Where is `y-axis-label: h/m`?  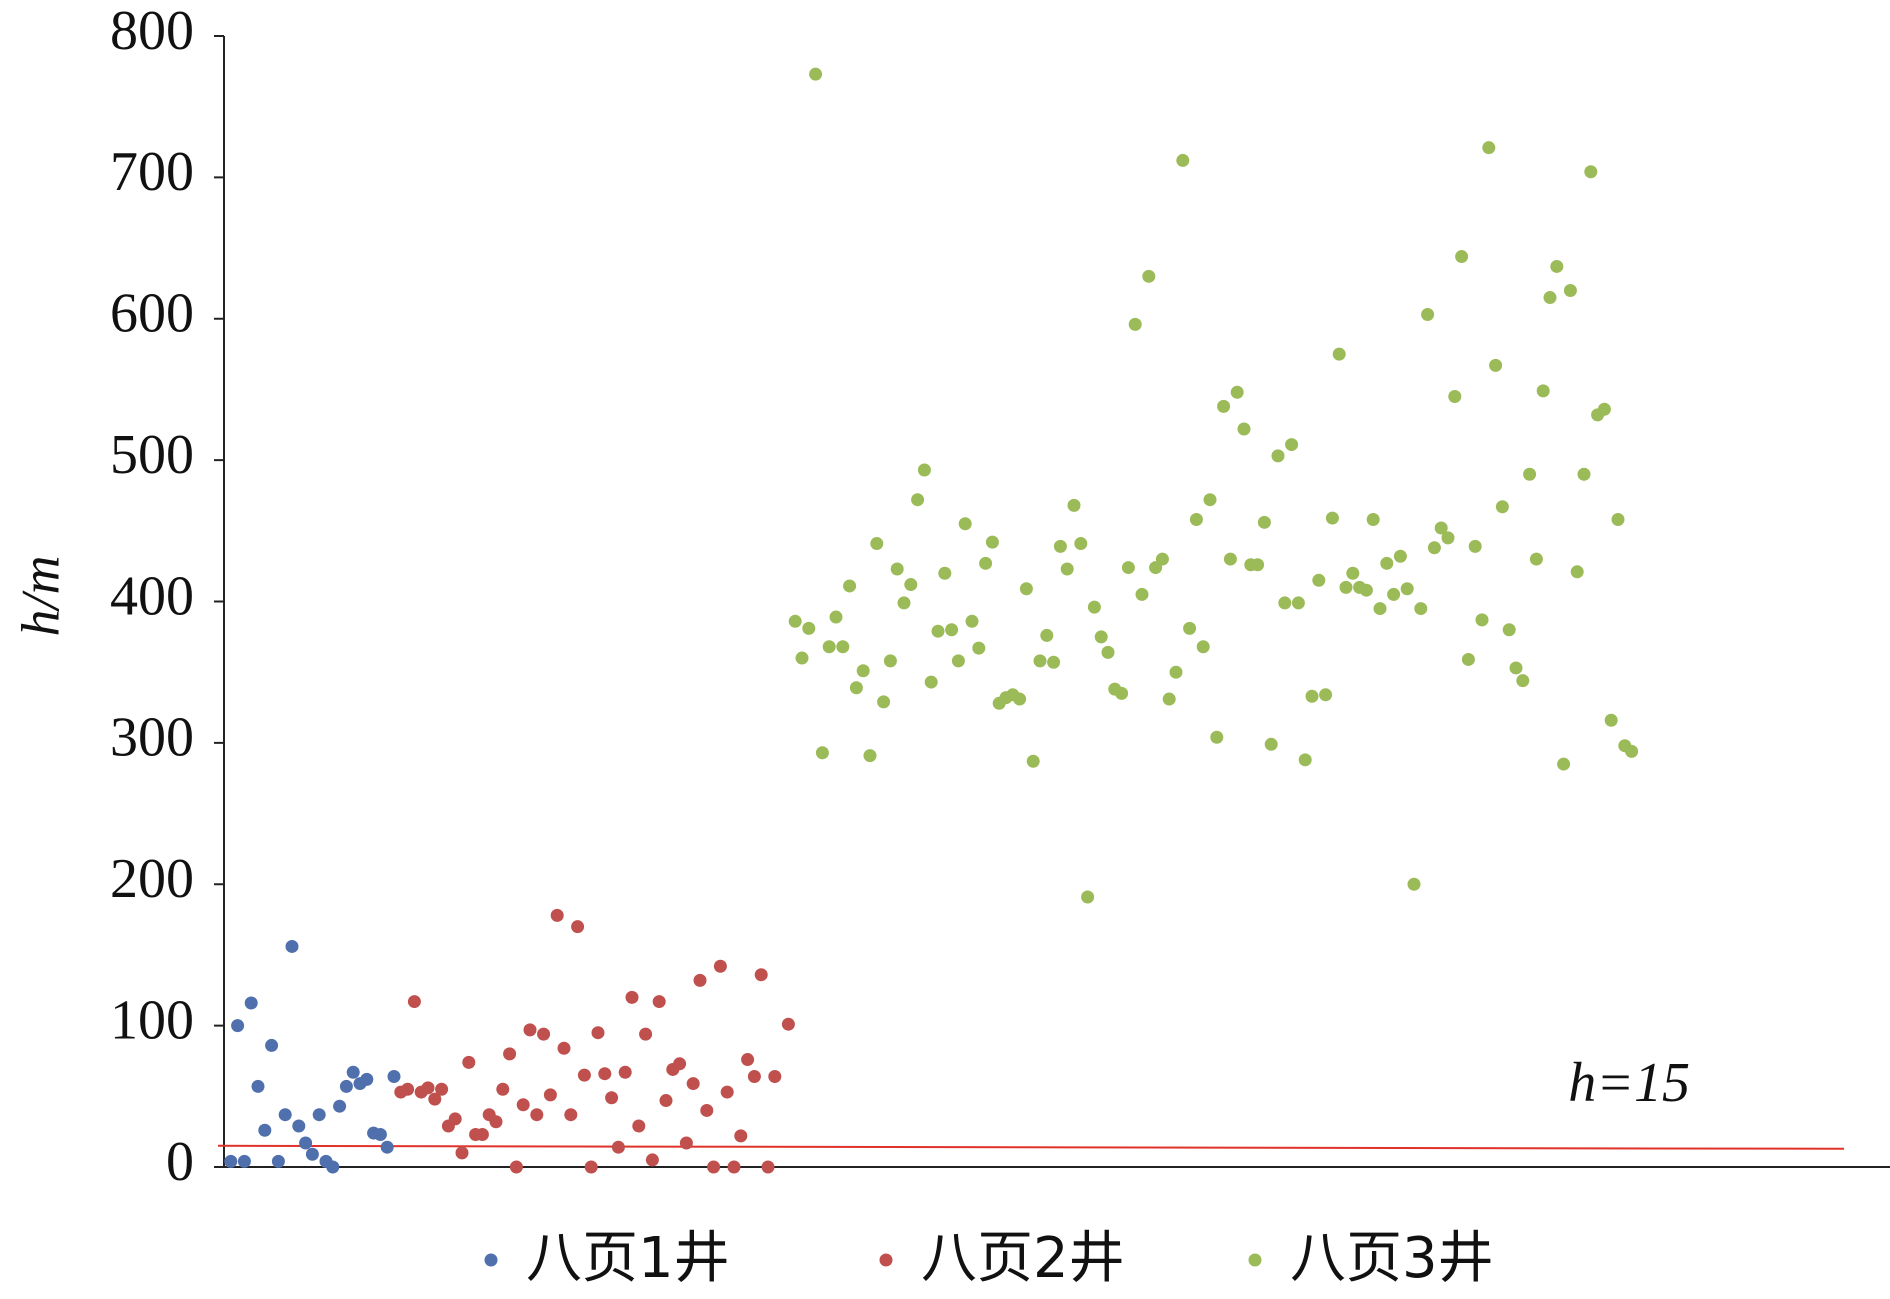
y-axis-label: h/m is located at coordinates (40, 596).